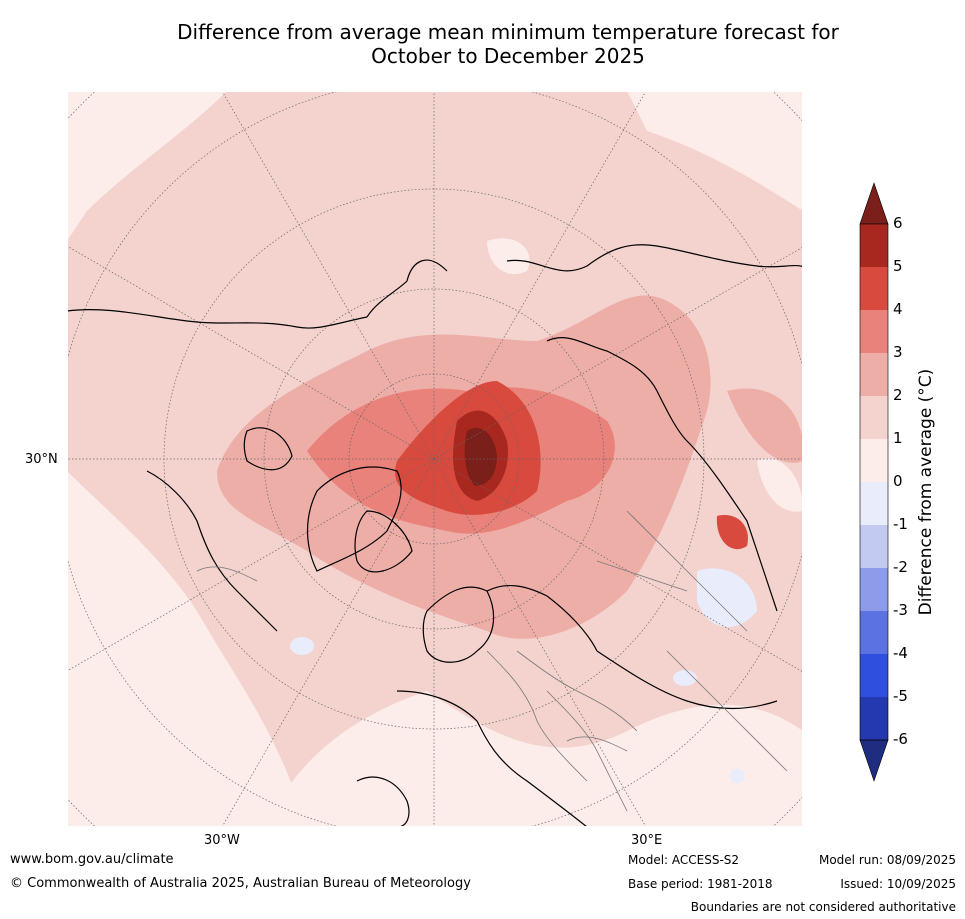  Describe the element at coordinates (92, 859) in the screenshot. I see `website-link: www.bom.gov.au/climate` at that location.